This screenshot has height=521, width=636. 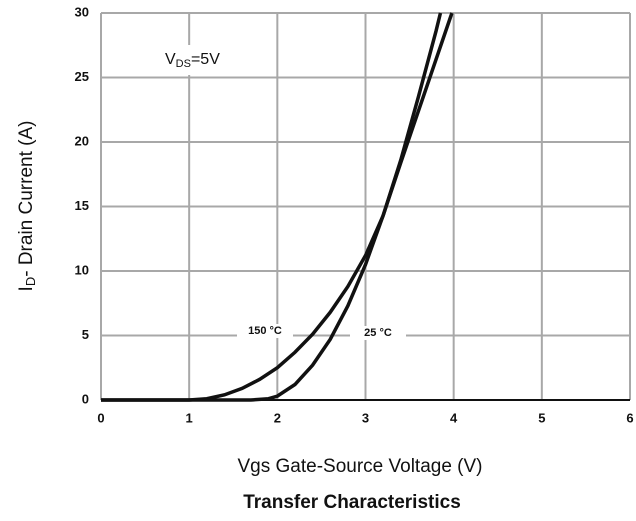 I want to click on x-tick-label: 5, so click(x=541, y=417).